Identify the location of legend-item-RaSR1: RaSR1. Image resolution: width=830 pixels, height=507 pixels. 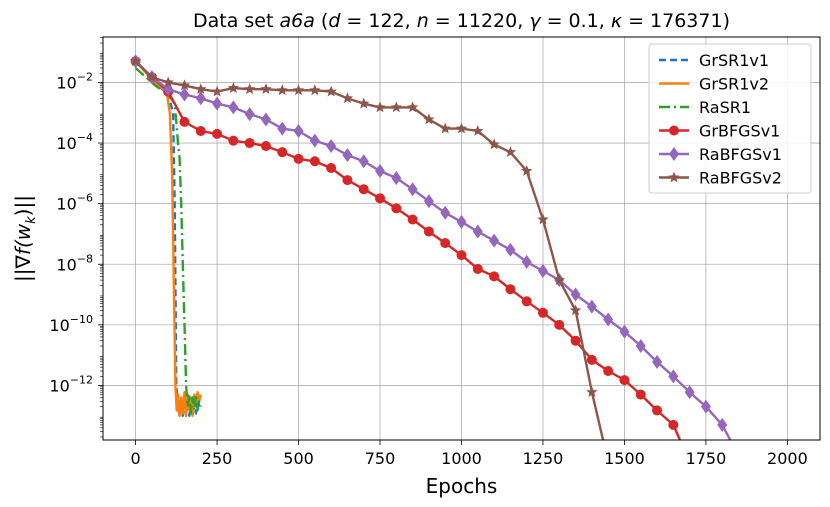
(705, 107).